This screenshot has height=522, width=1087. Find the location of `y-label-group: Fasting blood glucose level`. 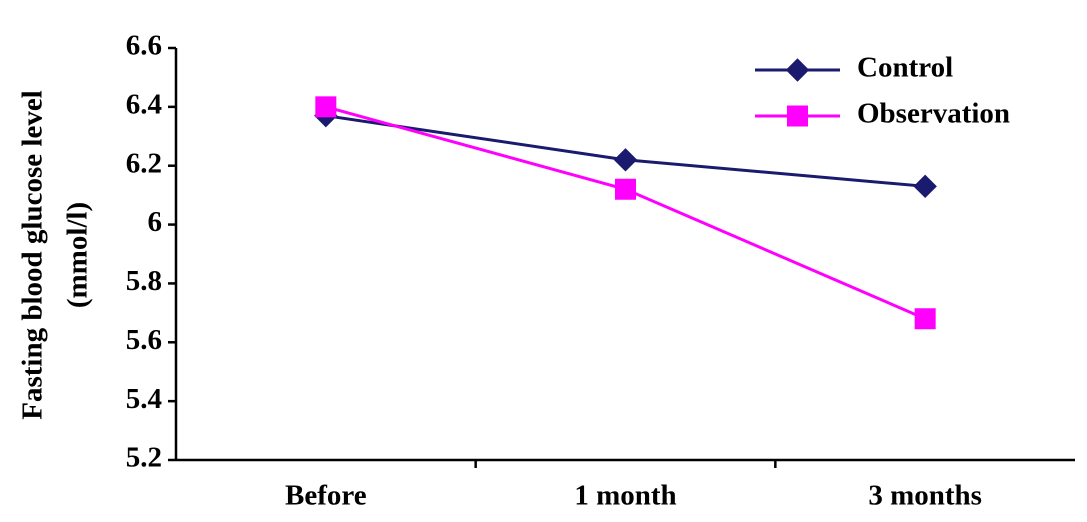

y-label-group: Fasting blood glucose level is located at coordinates (33, 254).